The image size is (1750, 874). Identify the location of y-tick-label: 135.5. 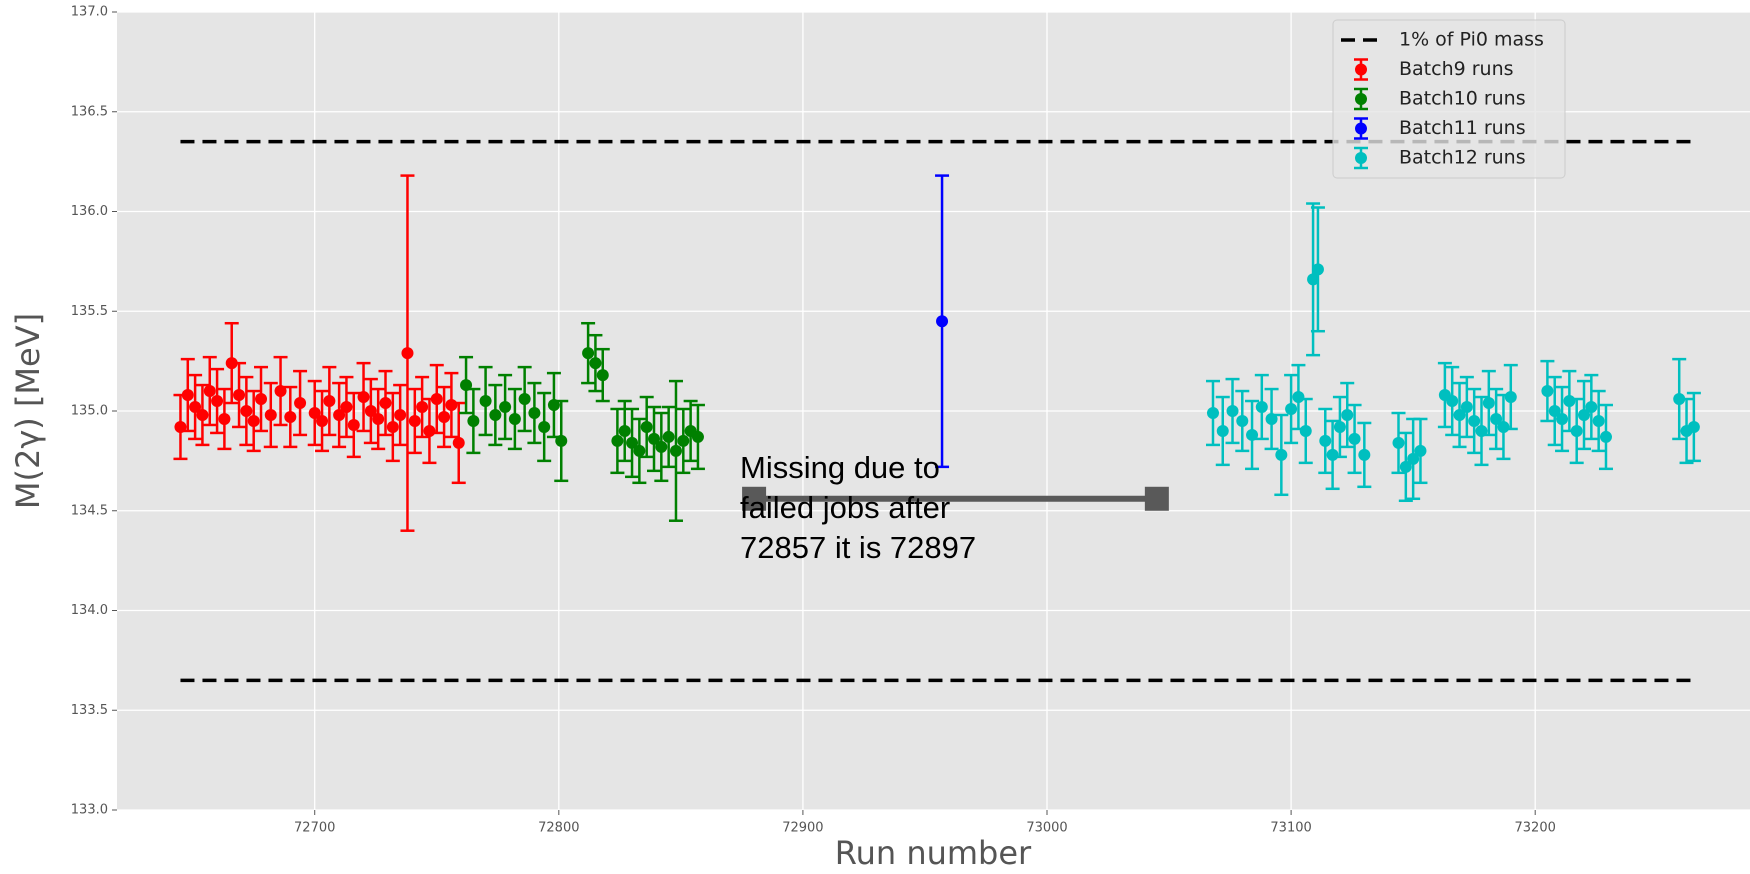
(89, 311).